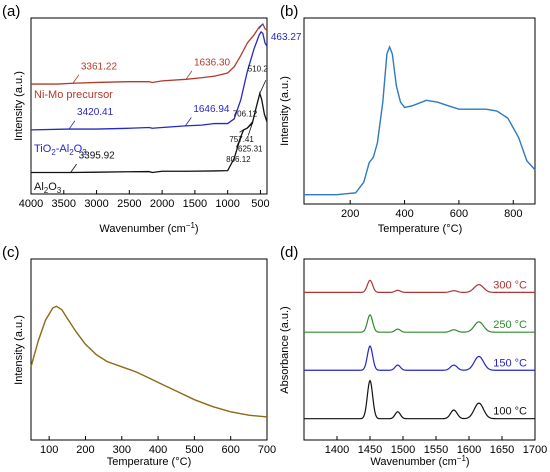 This screenshot has height=472, width=550. Describe the element at coordinates (60, 150) in the screenshot. I see `legend-label-tio2-al2o3: TiO2-Al2O3` at that location.